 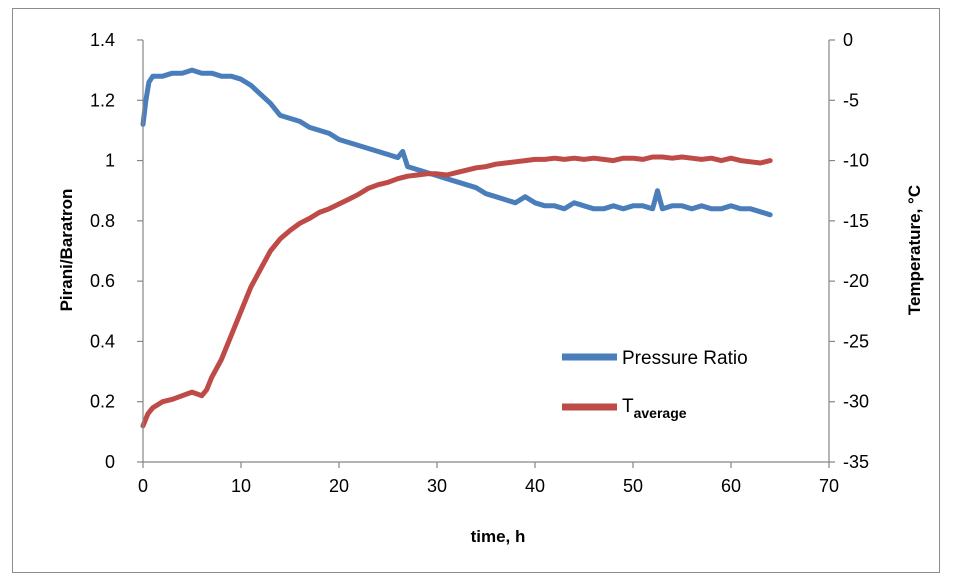 What do you see at coordinates (102, 40) in the screenshot?
I see `y-left-tick-label: 1.4` at bounding box center [102, 40].